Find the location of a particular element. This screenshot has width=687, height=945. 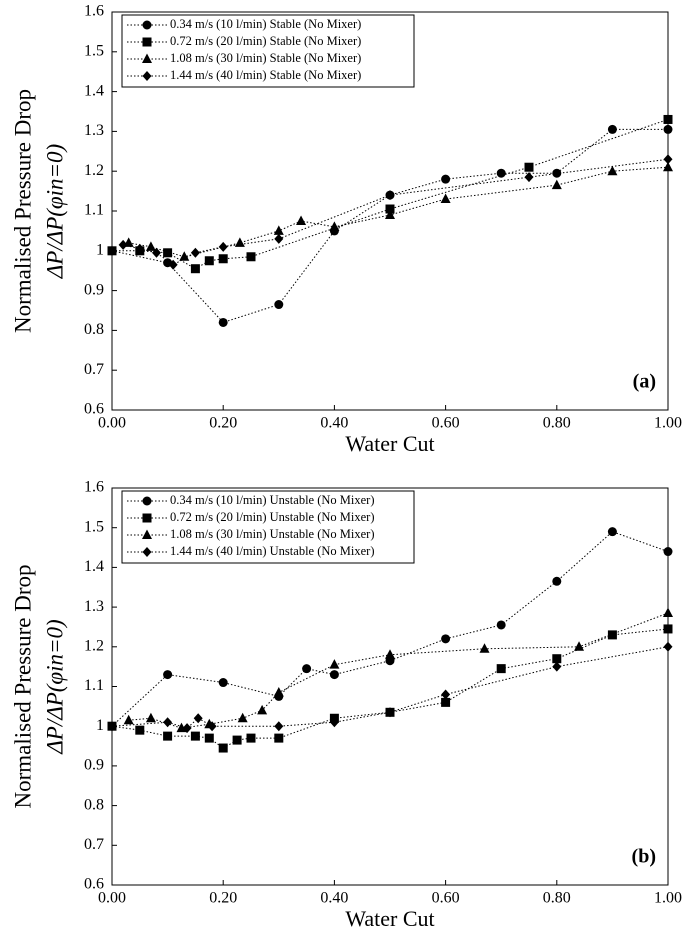

y-tick-label: 1.4 is located at coordinates (94, 90).